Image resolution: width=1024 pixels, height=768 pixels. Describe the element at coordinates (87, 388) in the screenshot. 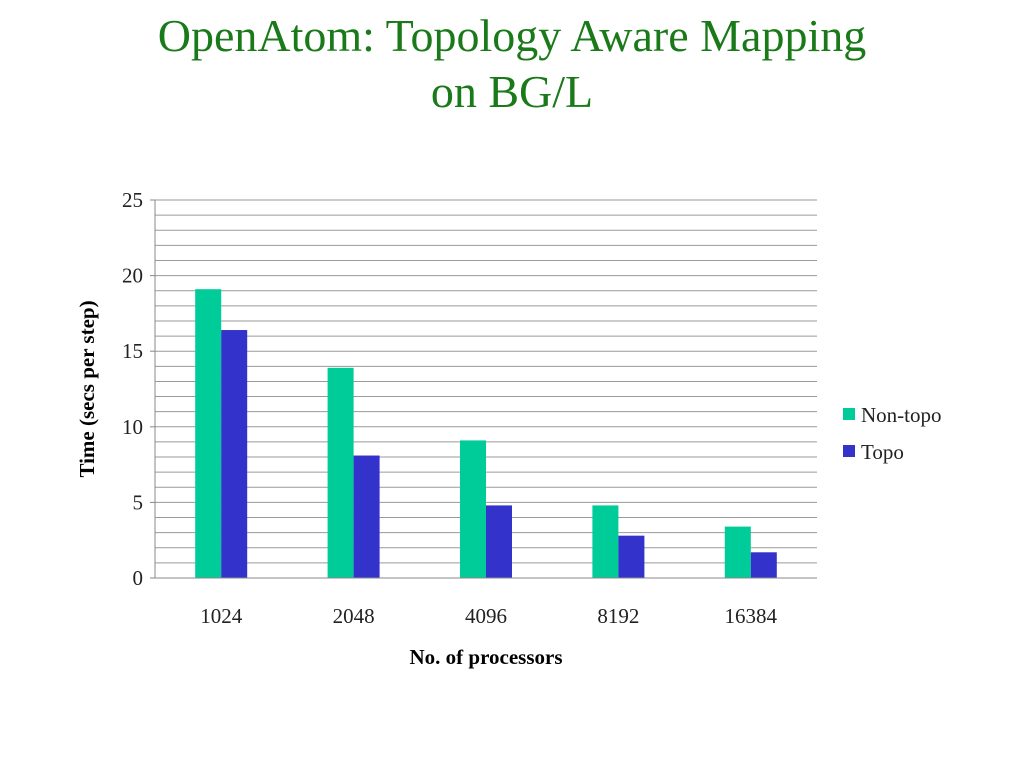

I see `y-axis-title: Time (secs per step)` at that location.